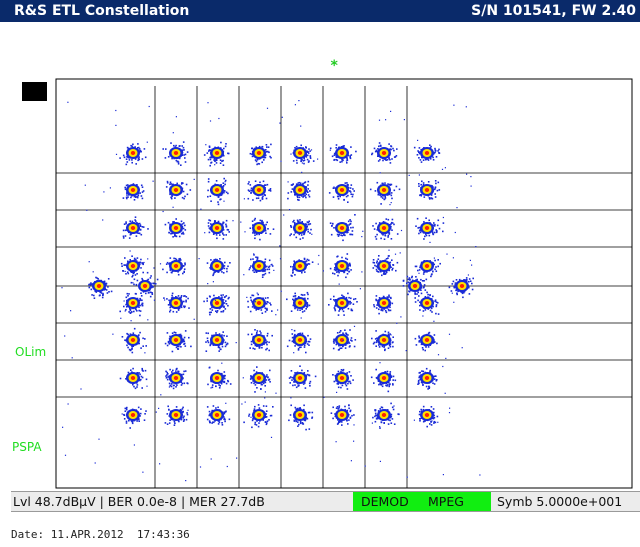 The image size is (640, 547). I want to click on symbol-rate-readout: Symb 5.0000e+001, so click(559, 501).